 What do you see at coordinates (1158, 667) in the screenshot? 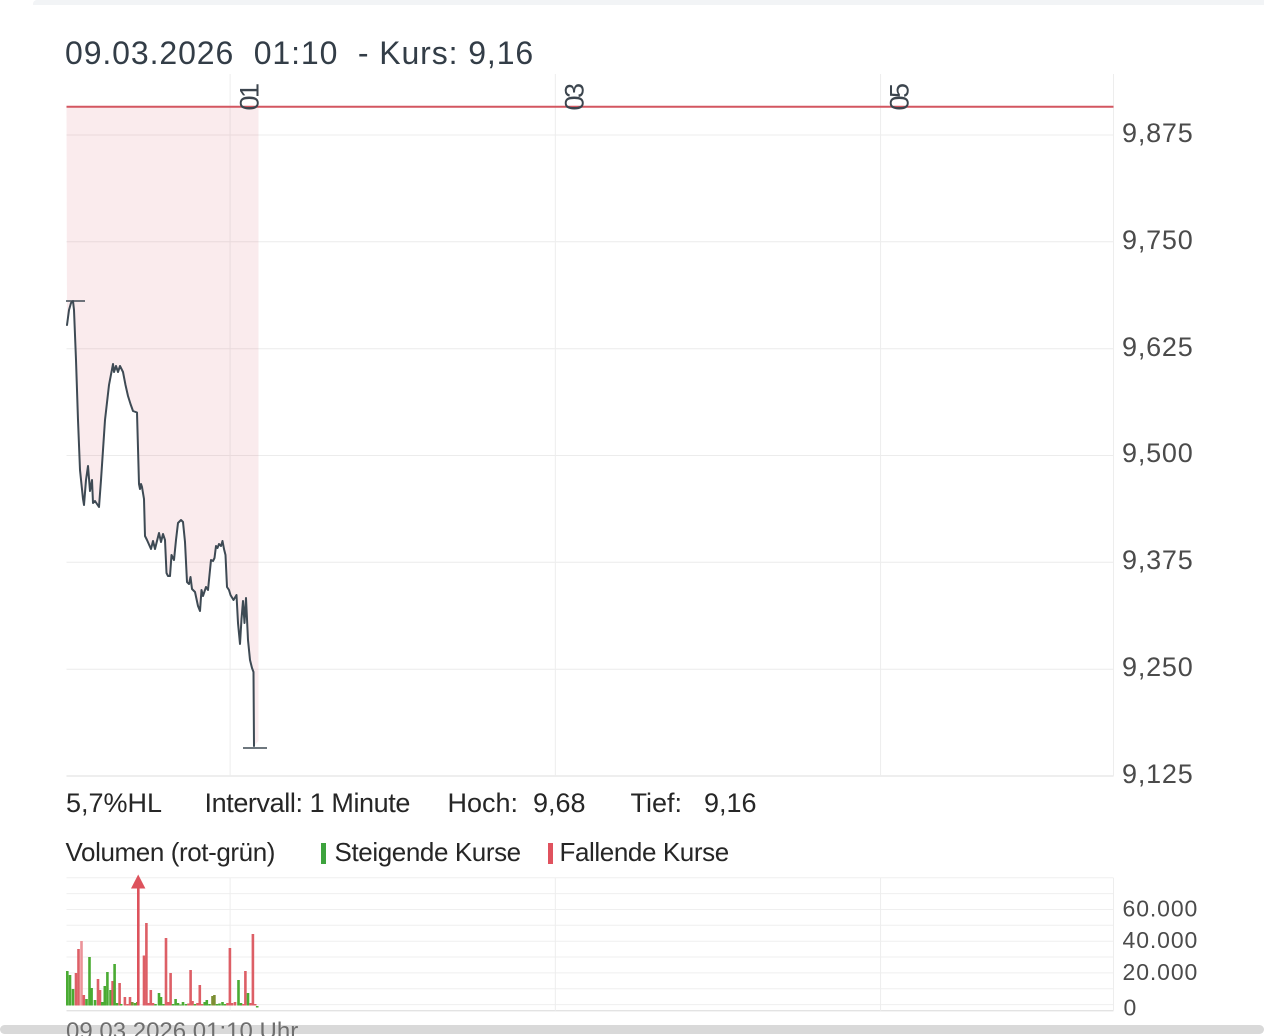
I see `svg-text: 9,250` at bounding box center [1158, 667].